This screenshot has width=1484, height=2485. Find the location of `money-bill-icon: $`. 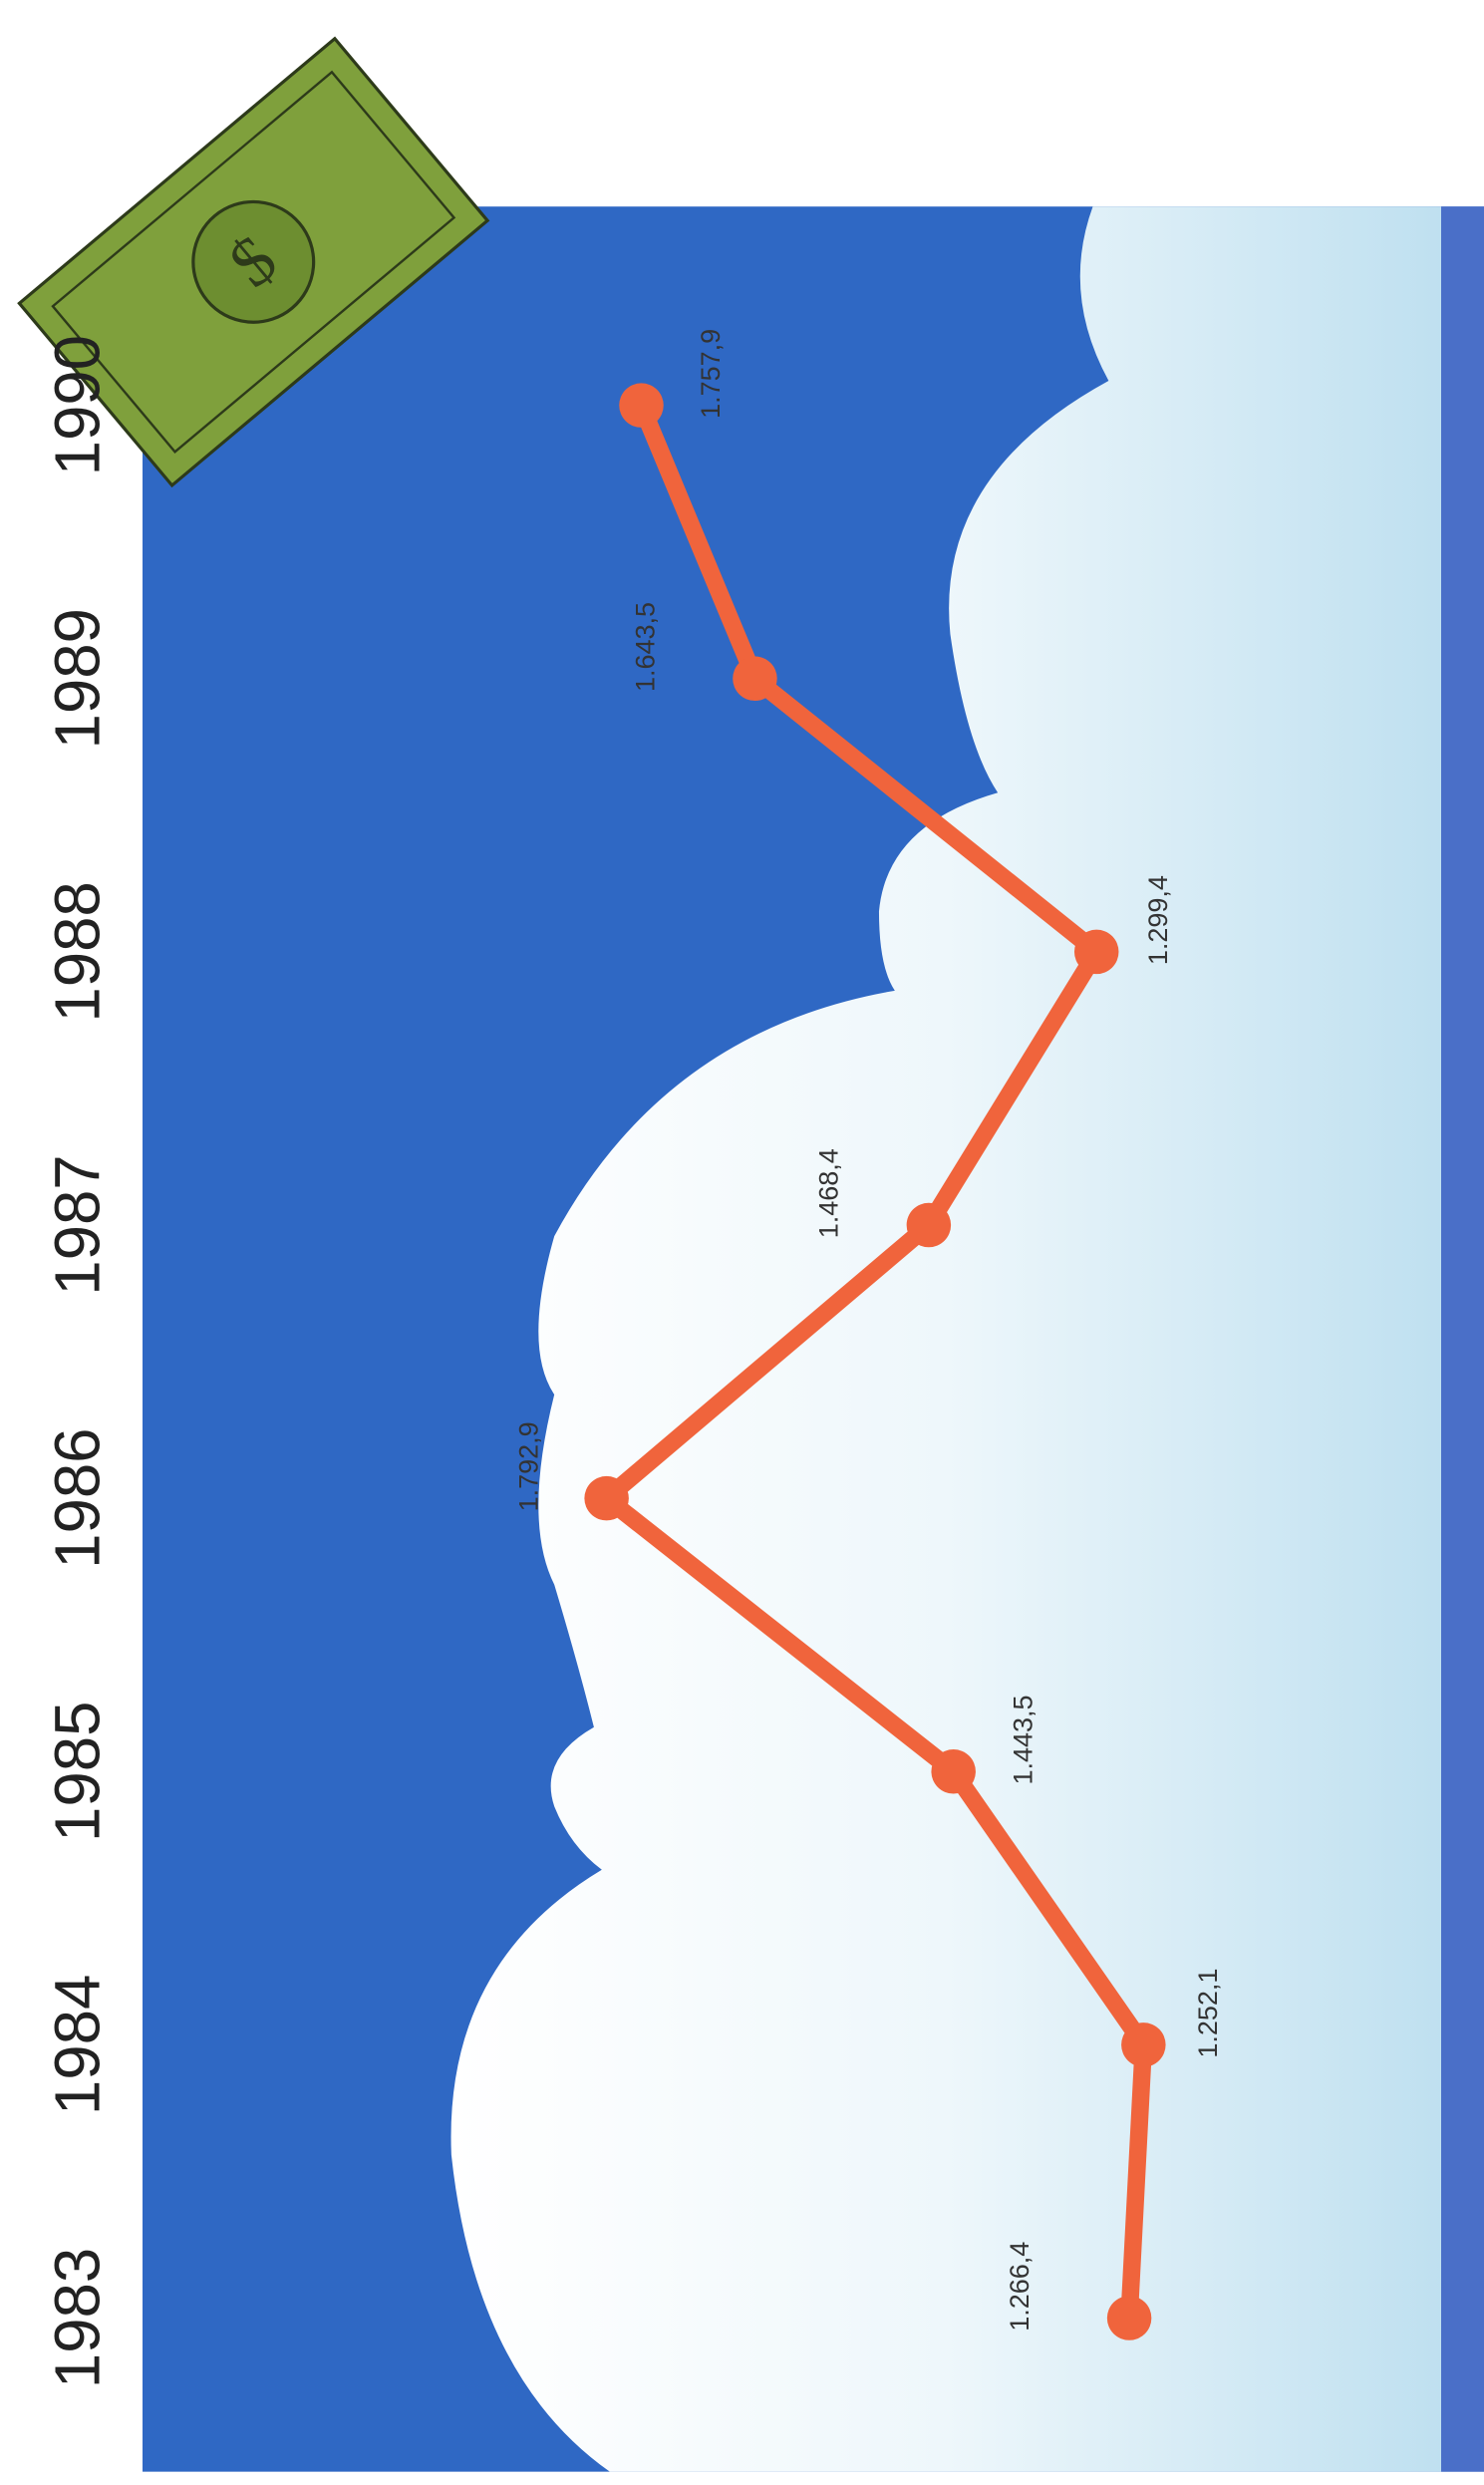

money-bill-icon: $ is located at coordinates (253, 262).